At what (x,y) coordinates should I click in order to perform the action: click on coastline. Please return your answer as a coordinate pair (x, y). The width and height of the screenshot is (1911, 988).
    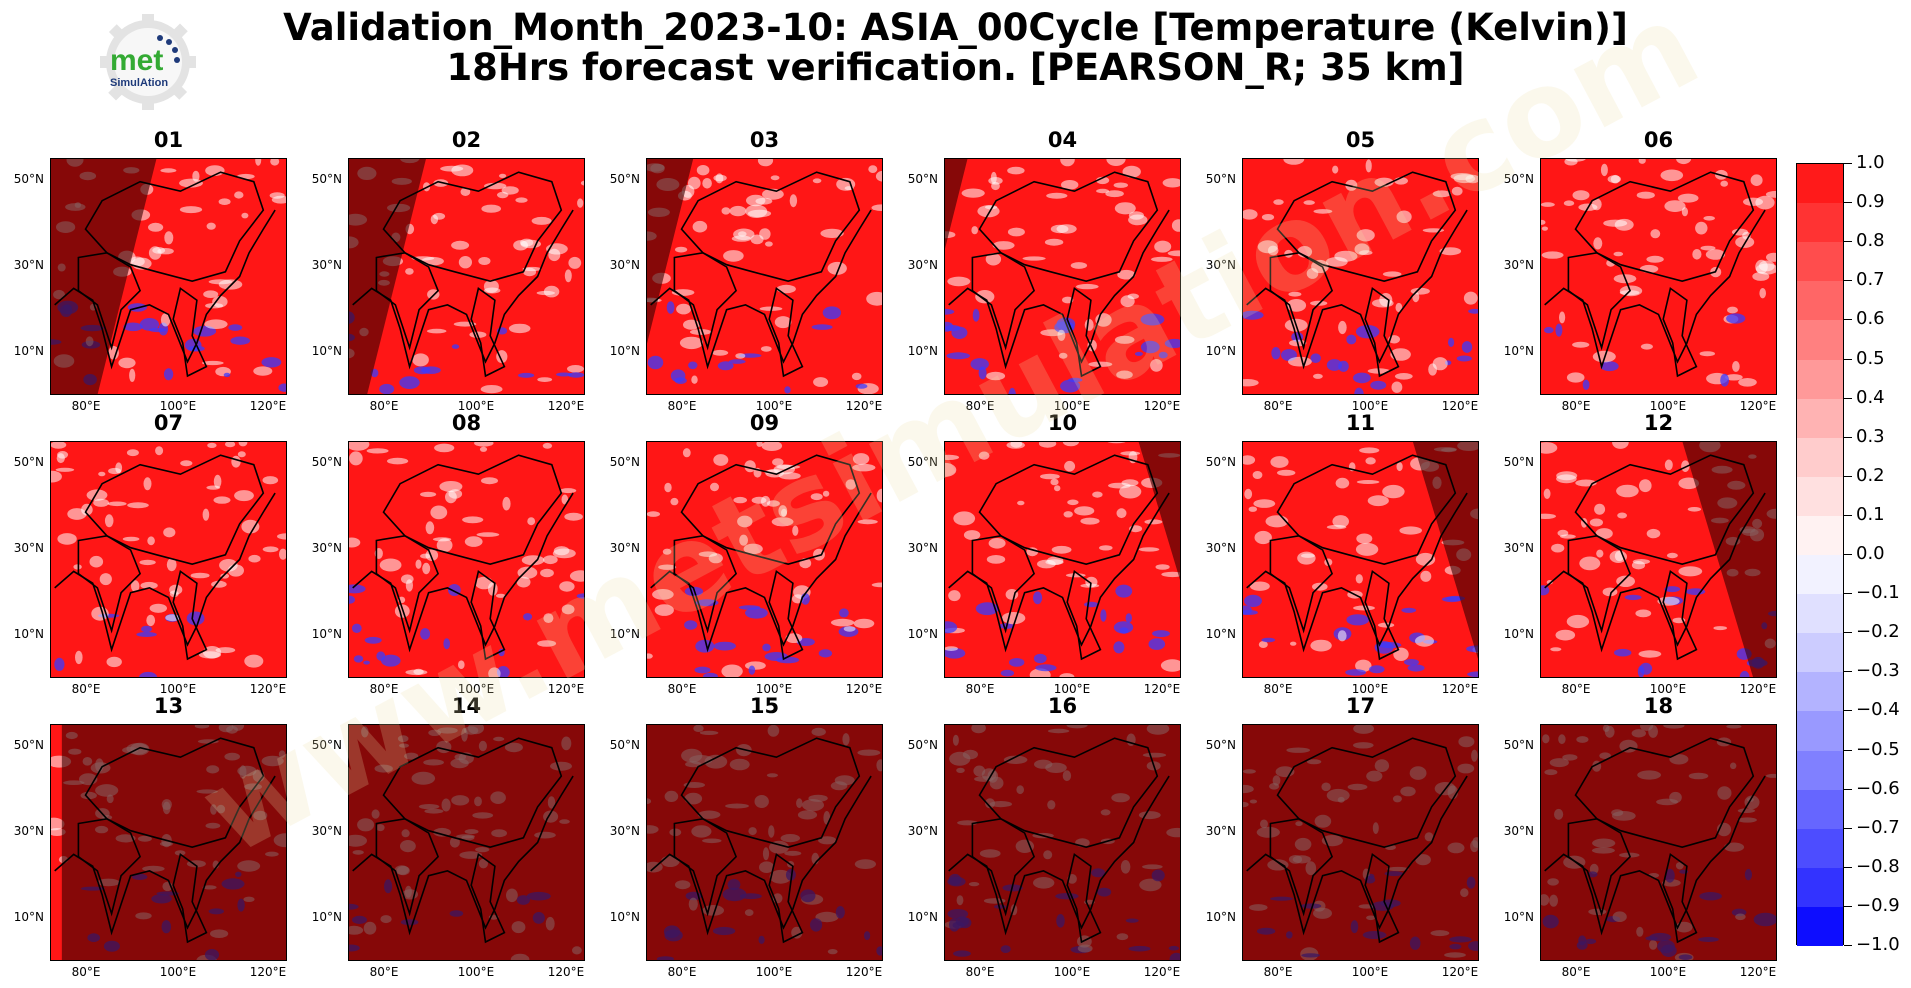
    Looking at the image, I should click on (1059, 289).